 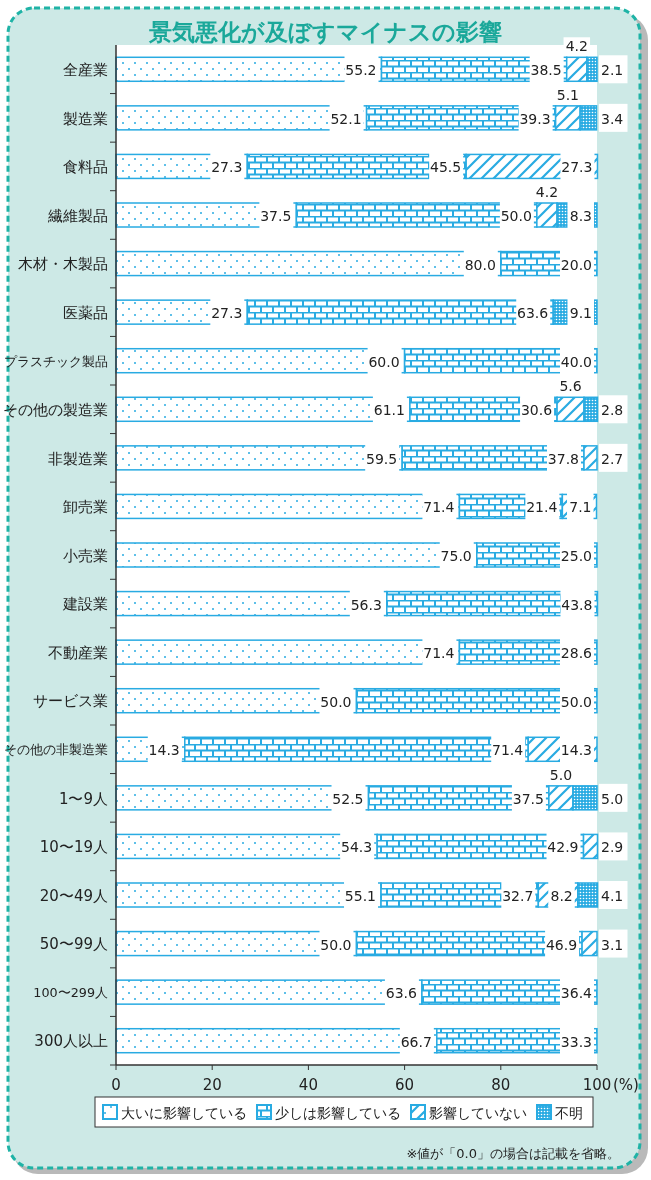 What do you see at coordinates (382, 458) in the screenshot?
I see `data-label: 59.5` at bounding box center [382, 458].